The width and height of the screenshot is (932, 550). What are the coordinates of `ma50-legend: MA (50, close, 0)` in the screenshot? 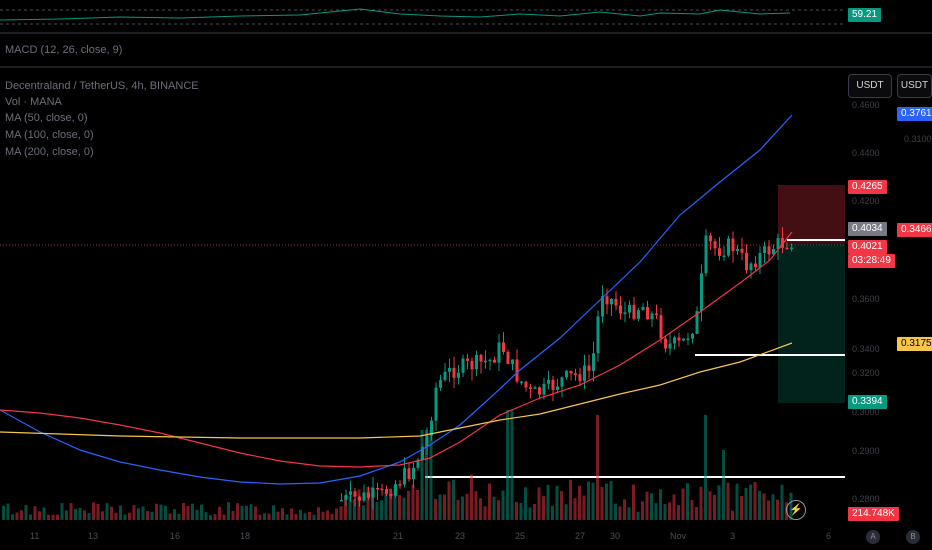 It's located at (46, 118).